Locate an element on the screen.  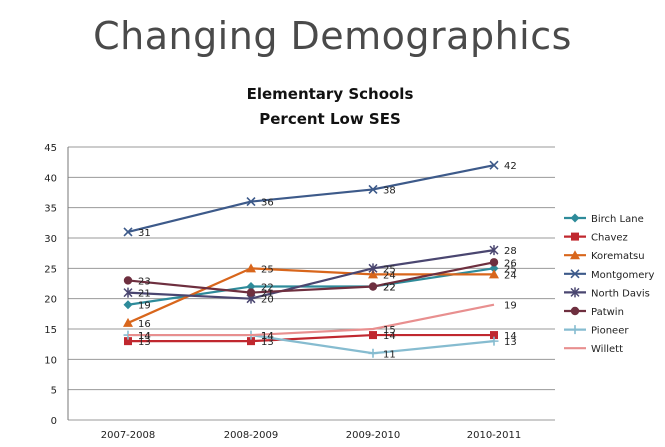
legend-label: Patwin is located at coordinates (607, 312).